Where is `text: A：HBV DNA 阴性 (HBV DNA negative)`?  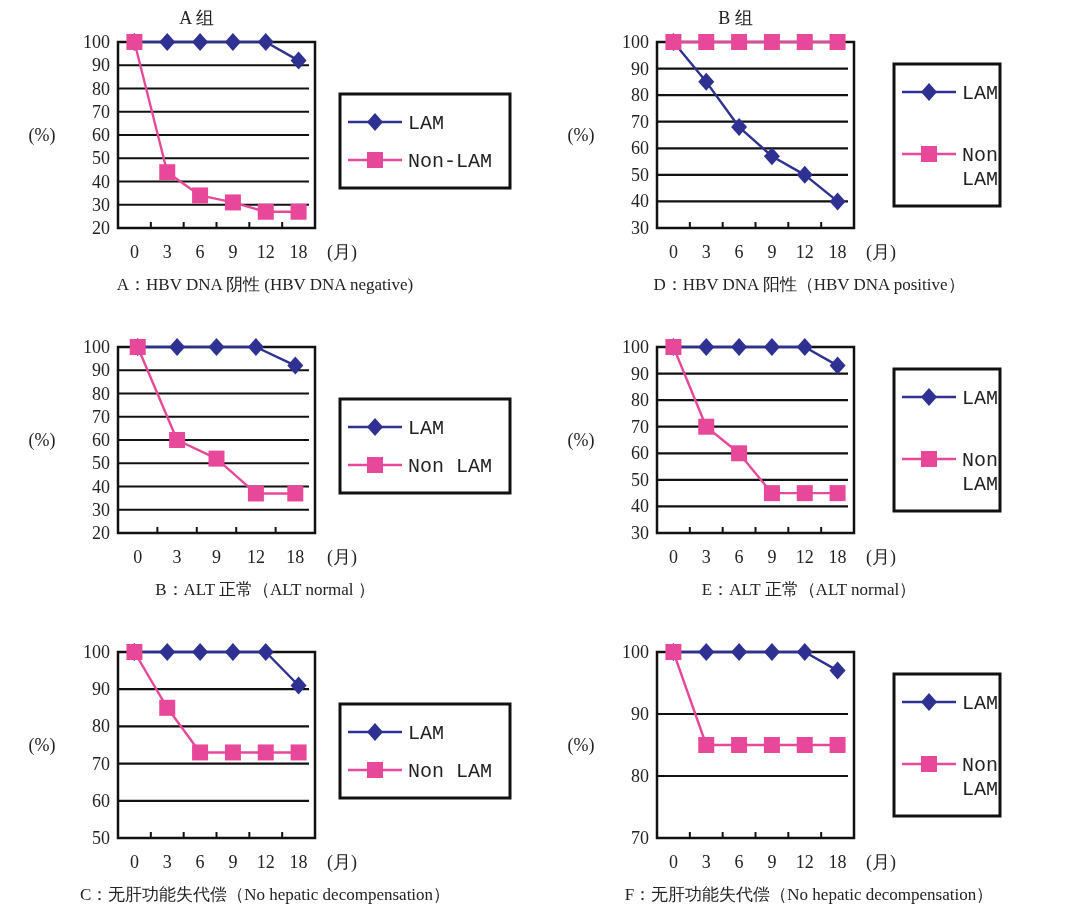 text: A：HBV DNA 阴性 (HBV DNA negative) is located at coordinates (265, 284).